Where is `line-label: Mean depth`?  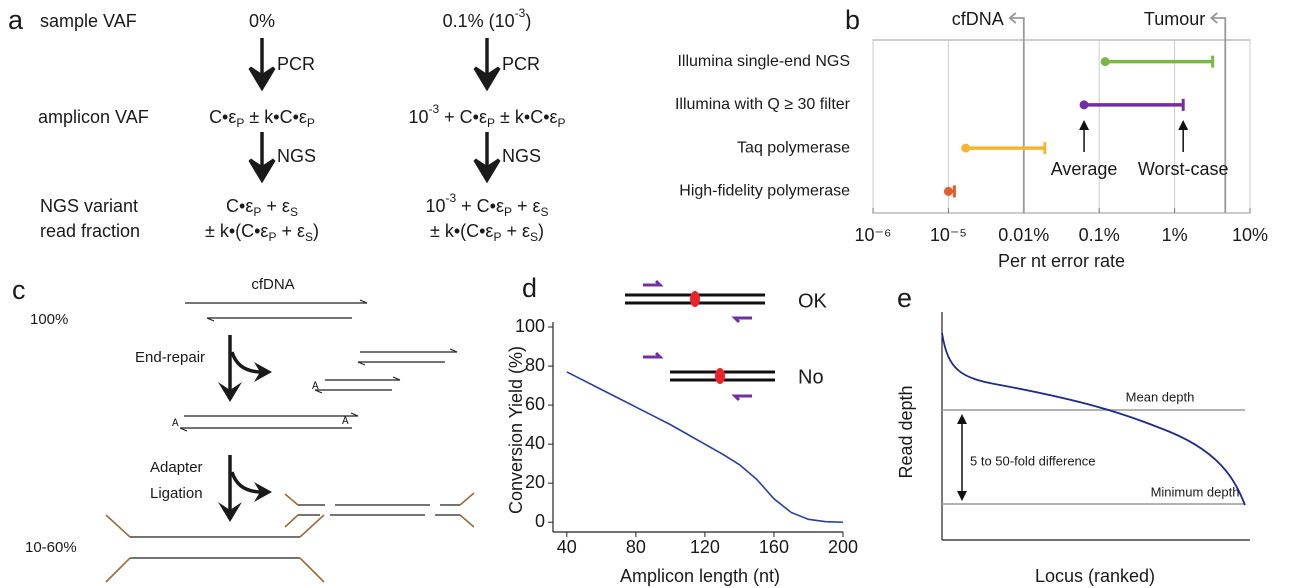 line-label: Mean depth is located at coordinates (1160, 396).